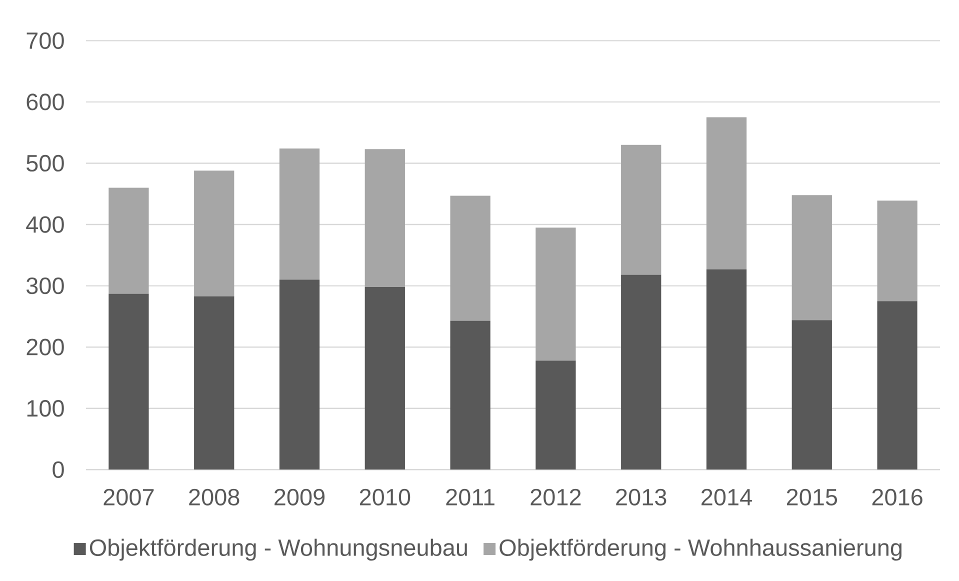 This screenshot has width=959, height=581. I want to click on y-tick-label: 700, so click(45, 40).